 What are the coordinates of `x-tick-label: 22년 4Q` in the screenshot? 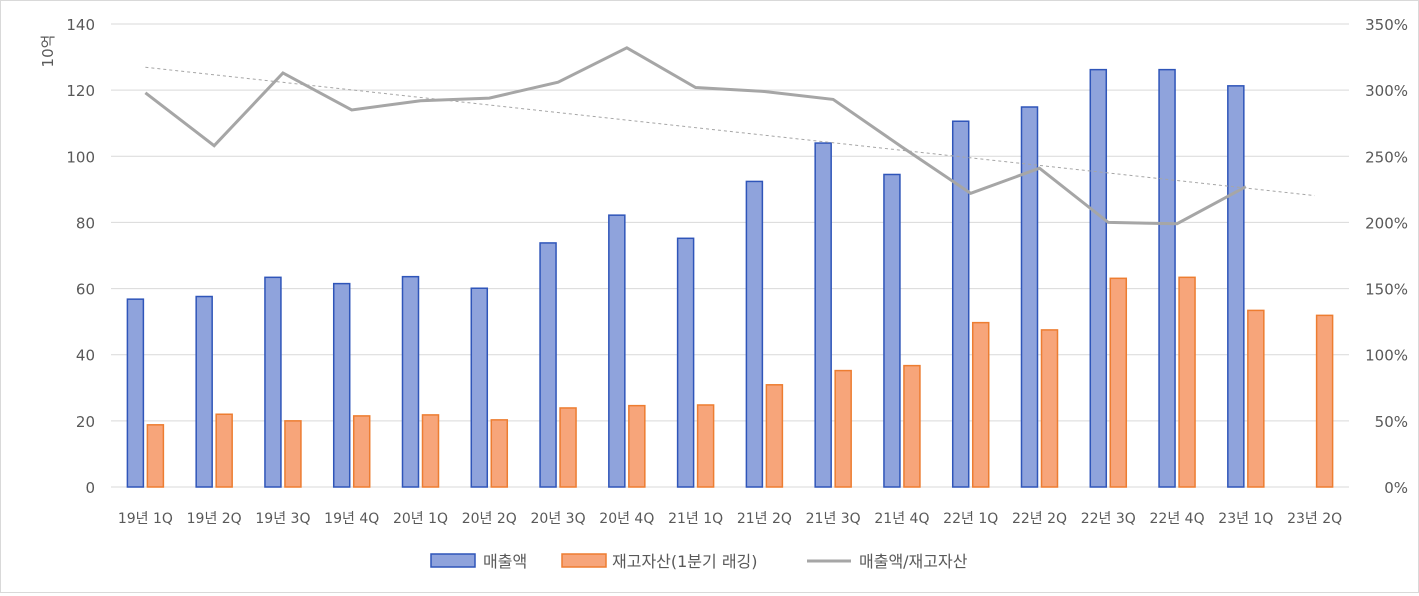 It's located at (1177, 519).